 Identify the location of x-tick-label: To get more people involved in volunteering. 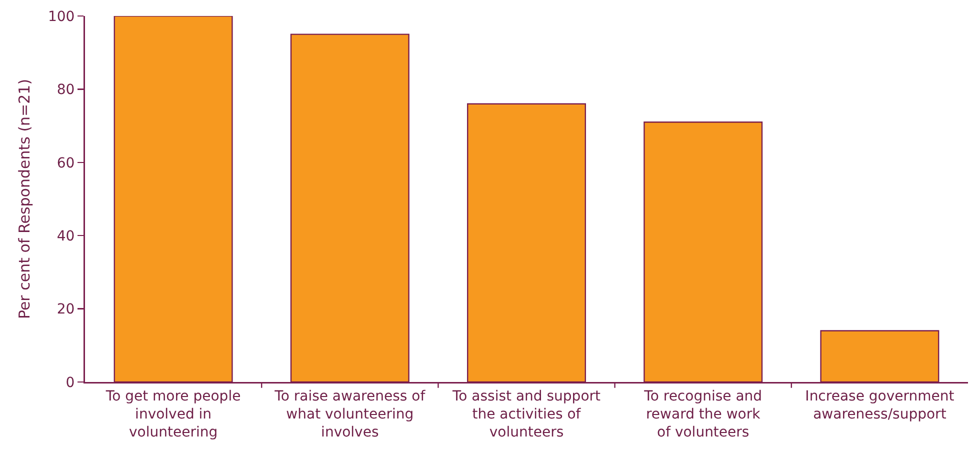
(172, 414).